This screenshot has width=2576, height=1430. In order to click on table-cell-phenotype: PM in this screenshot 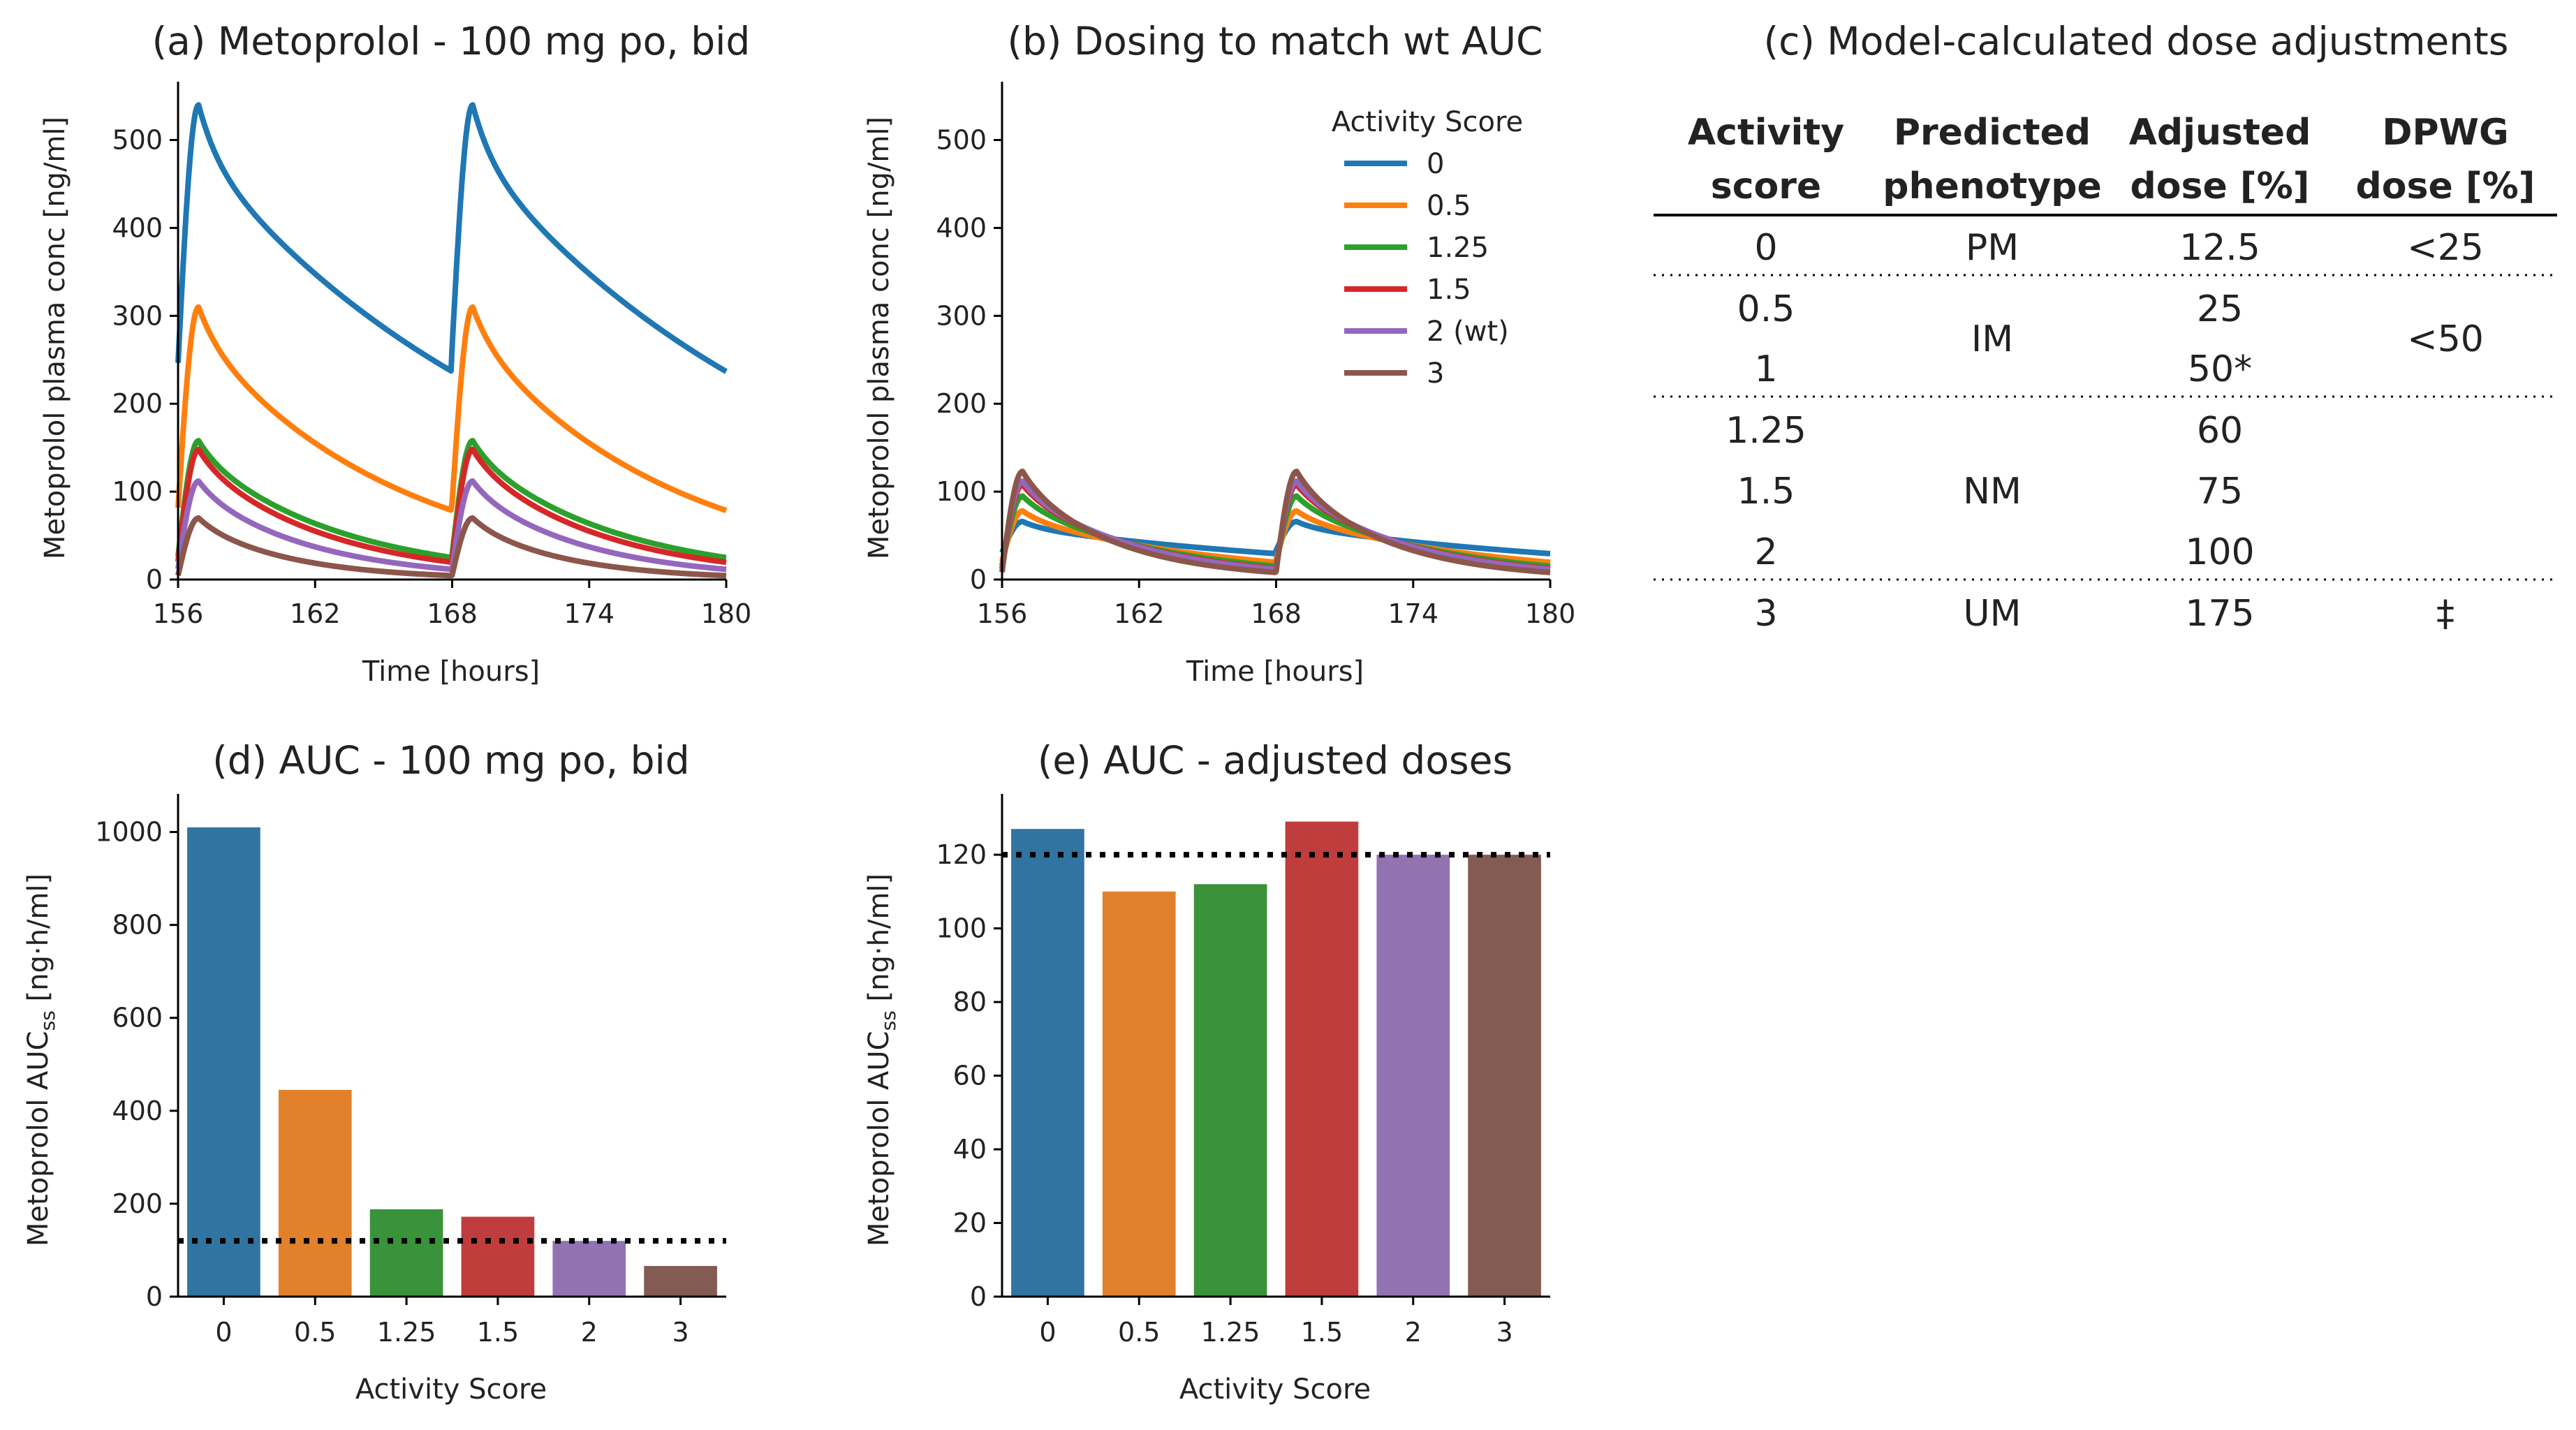, I will do `click(1992, 248)`.